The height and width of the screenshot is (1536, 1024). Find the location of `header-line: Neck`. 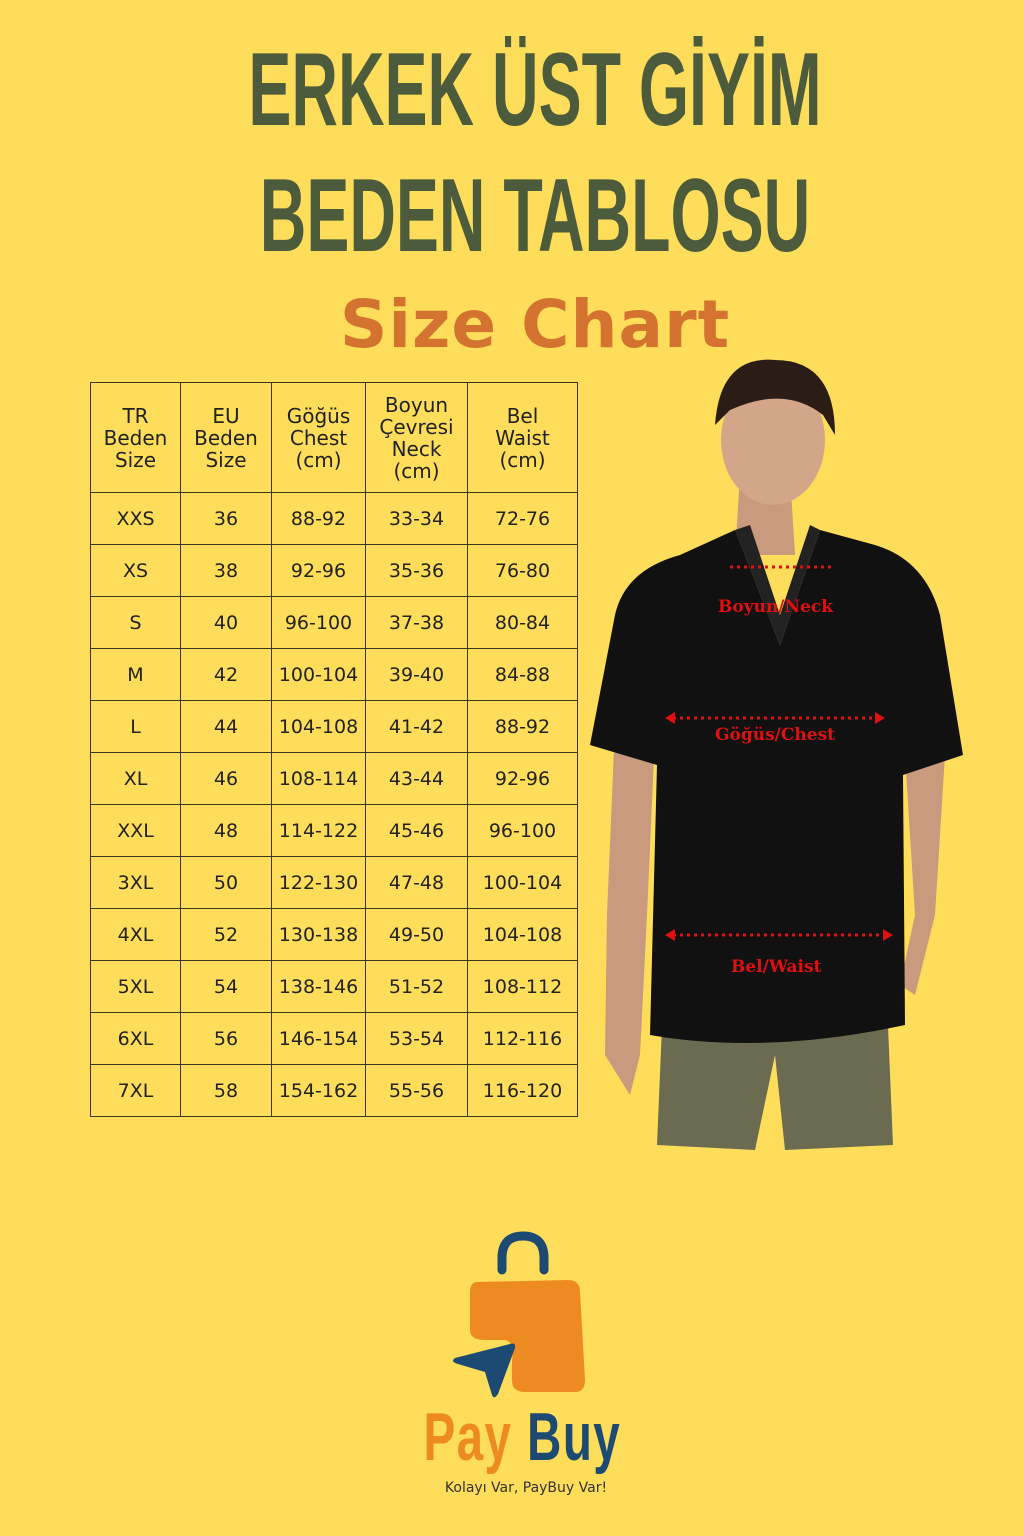

header-line: Neck is located at coordinates (416, 448).